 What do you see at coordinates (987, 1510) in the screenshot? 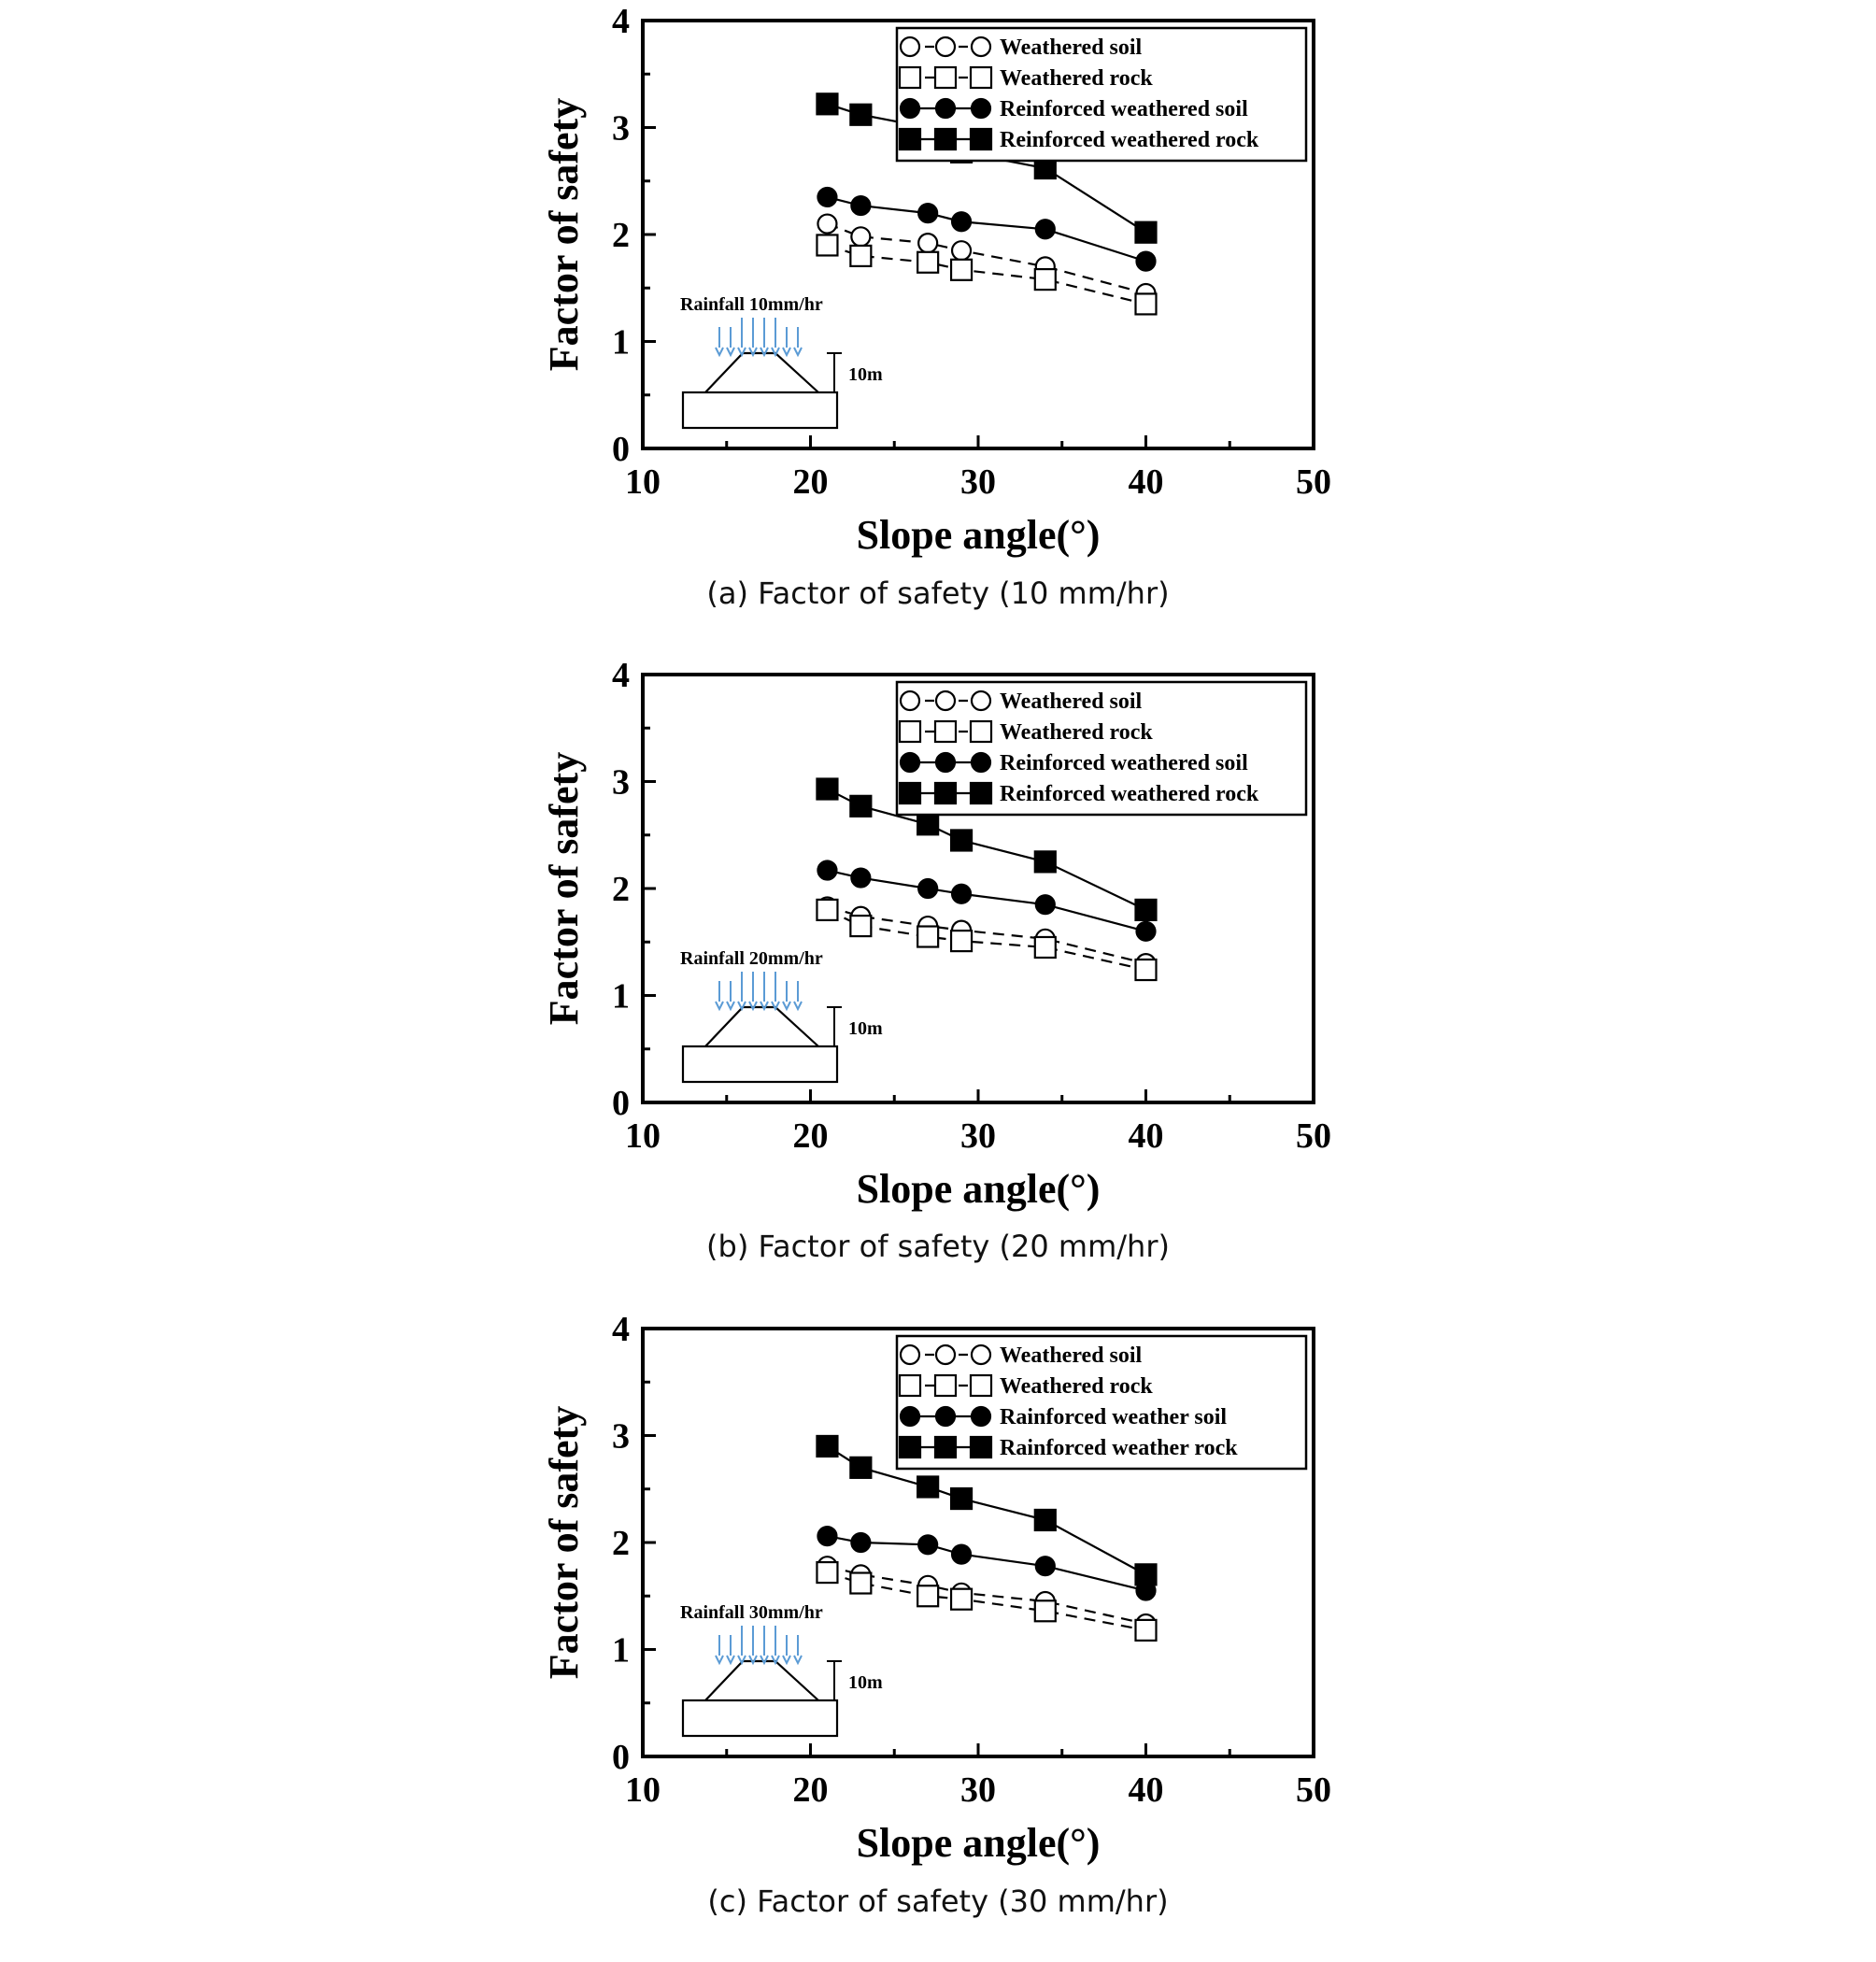
I see `series-rainforced-weather-rock` at bounding box center [987, 1510].